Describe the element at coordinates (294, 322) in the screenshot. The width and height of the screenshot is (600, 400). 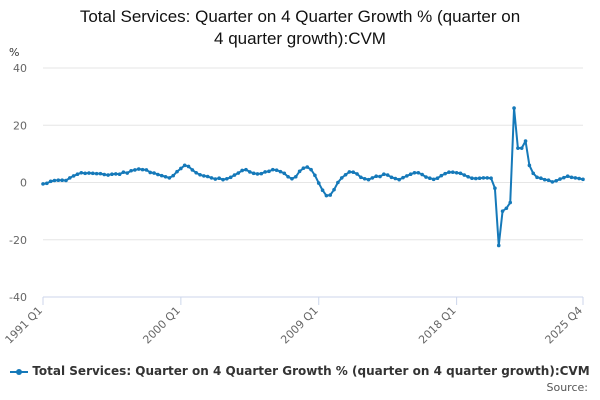
I see `x-axis: 1991 Q1 2000 Q1 2009 Q1 2018 Q1 2025 Q4` at that location.